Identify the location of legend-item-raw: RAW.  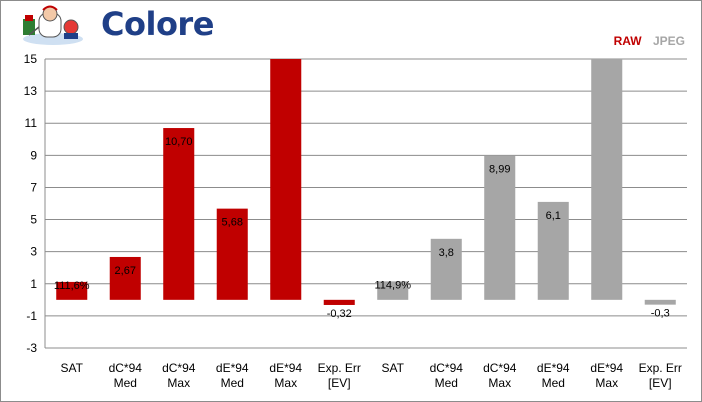
(627, 41).